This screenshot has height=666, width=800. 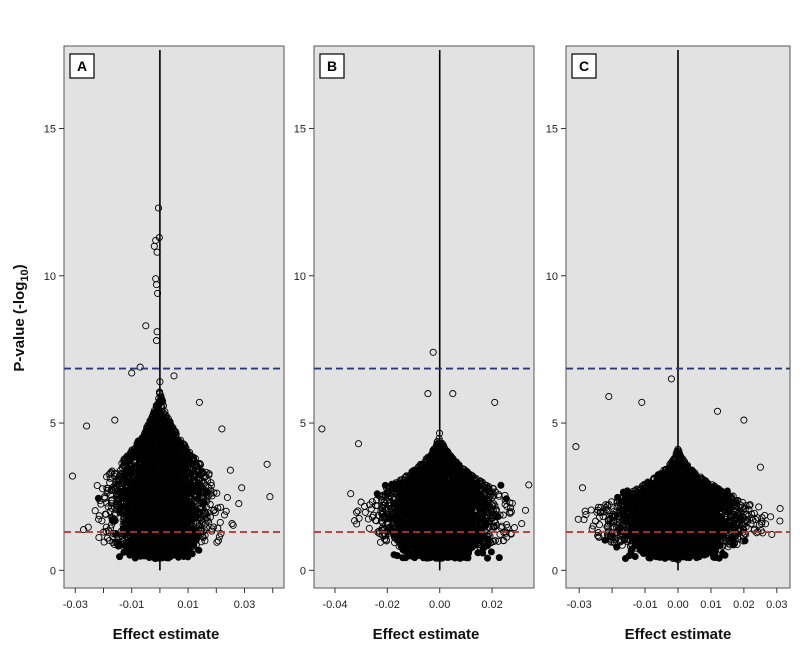 I want to click on panel-a-label: A, so click(x=82, y=66).